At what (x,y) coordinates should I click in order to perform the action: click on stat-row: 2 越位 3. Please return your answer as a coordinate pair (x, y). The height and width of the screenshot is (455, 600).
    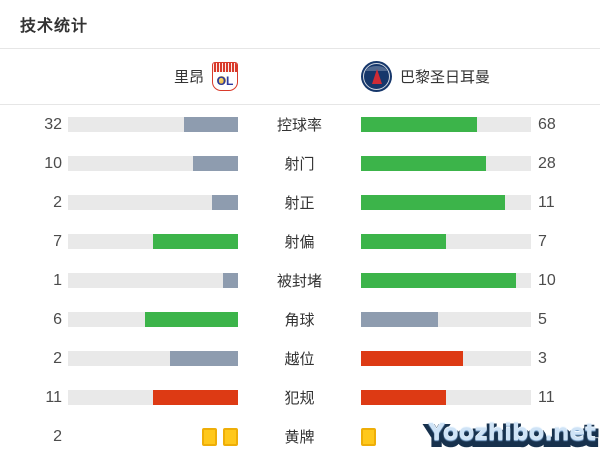
    Looking at the image, I should click on (300, 358).